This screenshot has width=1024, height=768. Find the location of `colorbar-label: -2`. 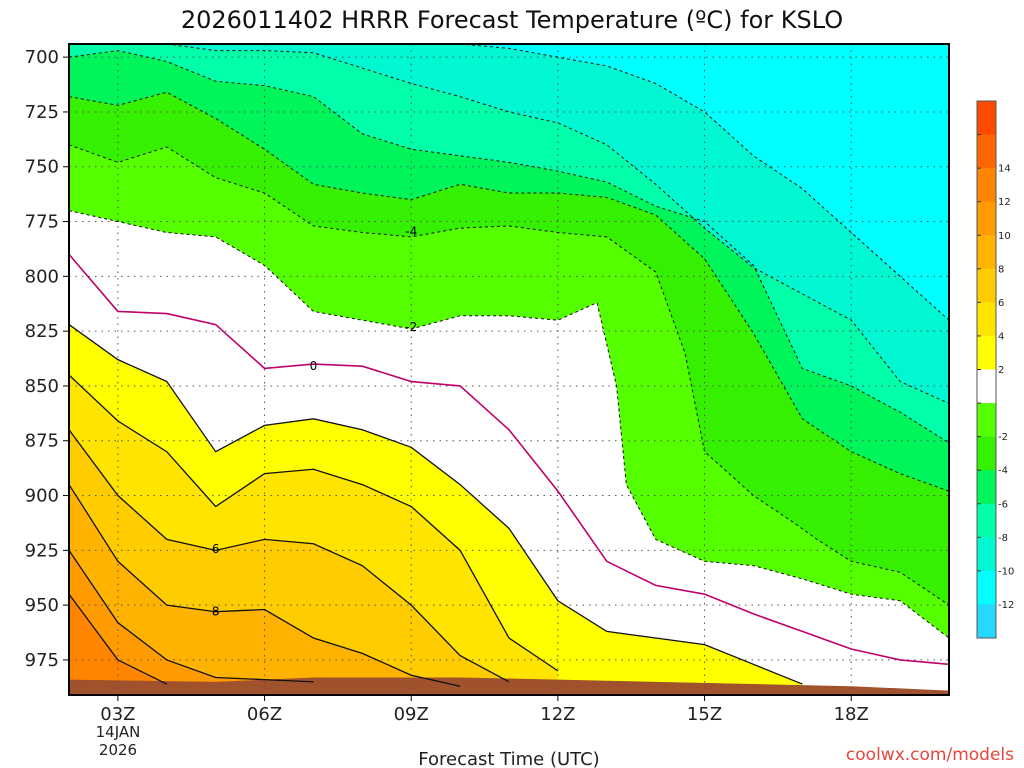

colorbar-label: -2 is located at coordinates (1003, 437).